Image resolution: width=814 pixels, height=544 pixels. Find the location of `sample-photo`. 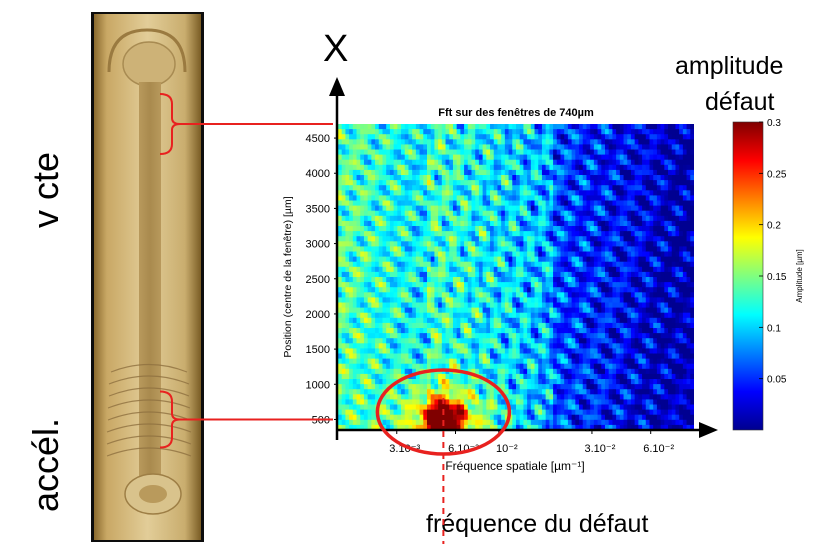

sample-photo is located at coordinates (147, 277).